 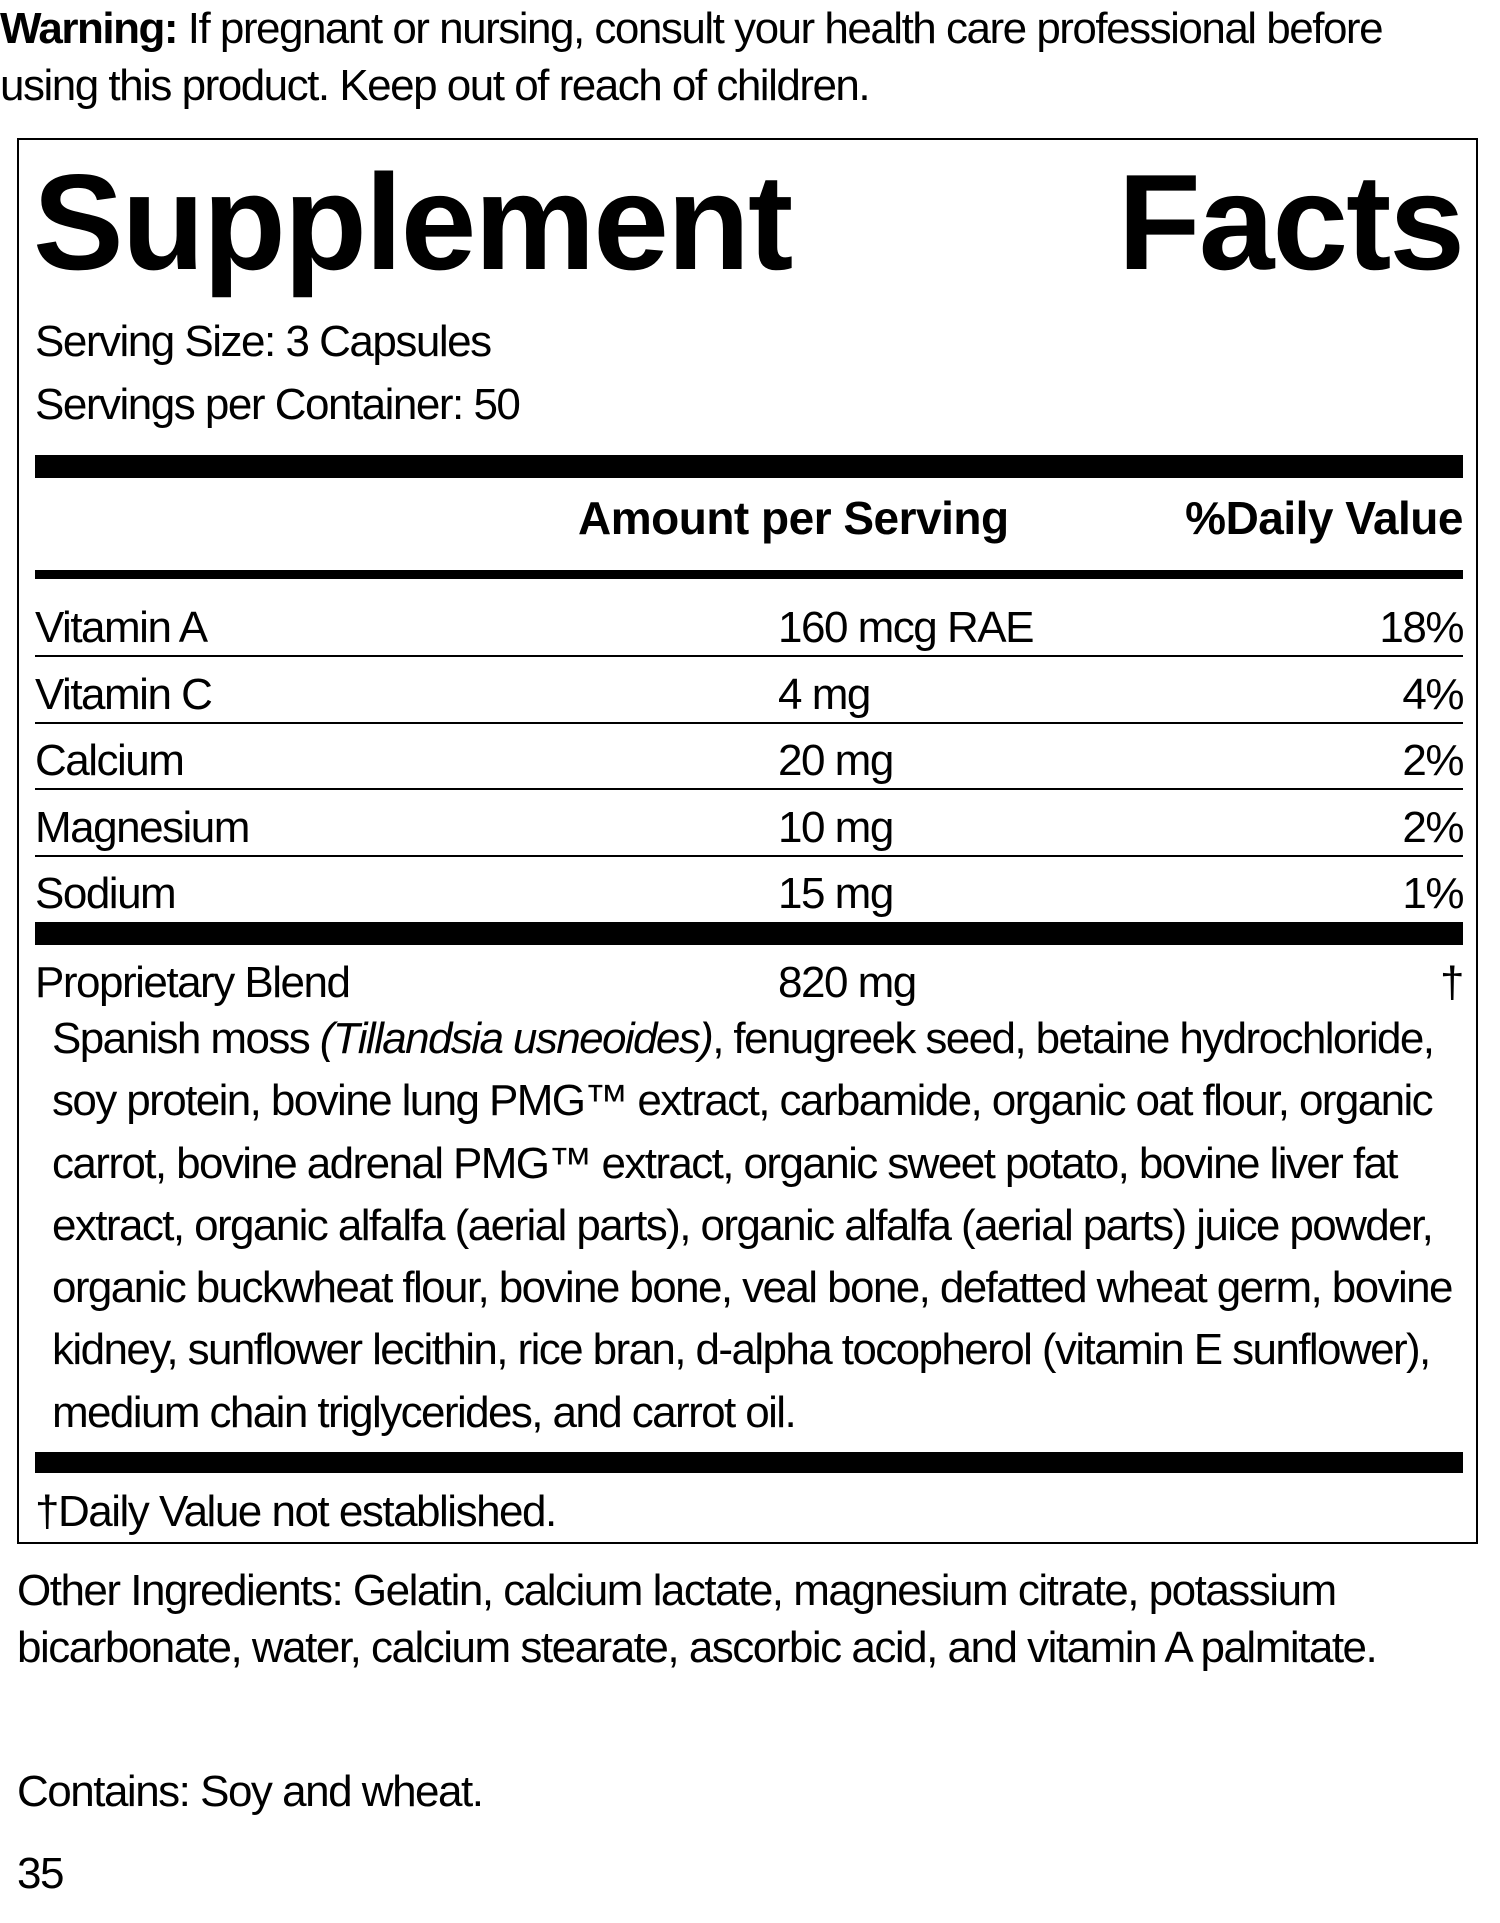 I want to click on footnote: †Daily Value not established., so click(x=296, y=1511).